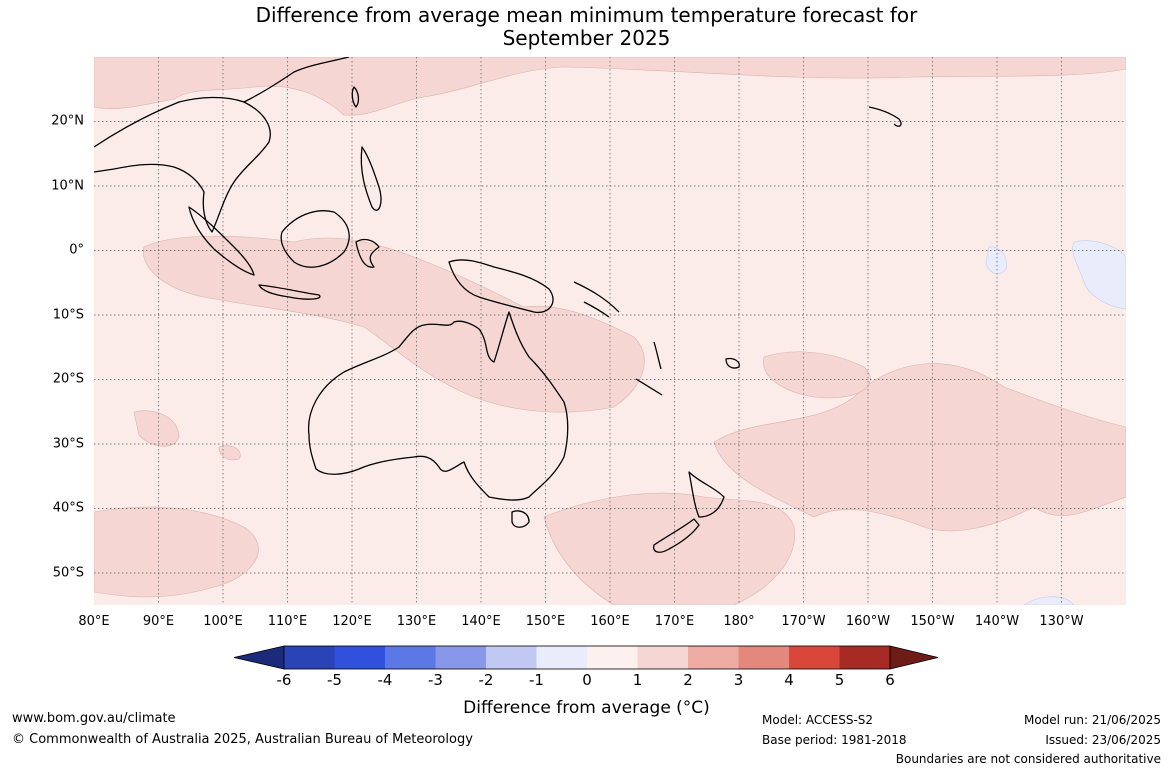 This screenshot has height=770, width=1173. Describe the element at coordinates (739, 621) in the screenshot. I see `longitude-label: 180°` at that location.